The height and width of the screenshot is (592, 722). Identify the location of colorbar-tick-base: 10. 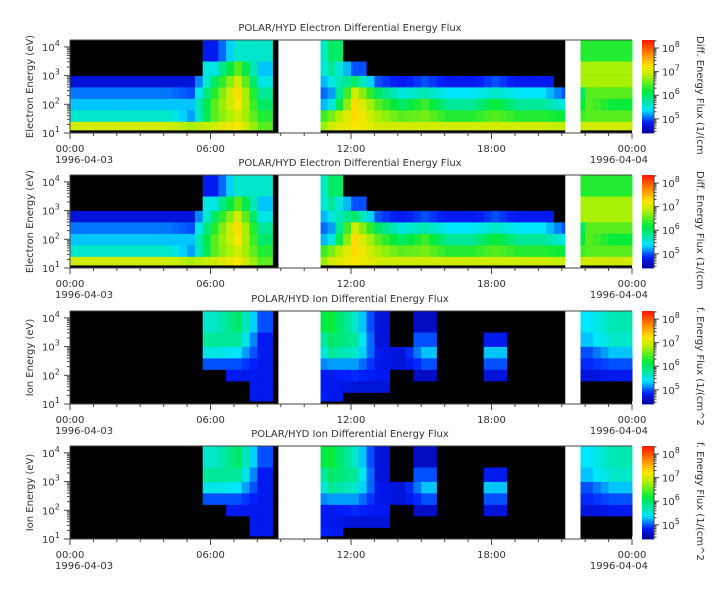
(668, 255).